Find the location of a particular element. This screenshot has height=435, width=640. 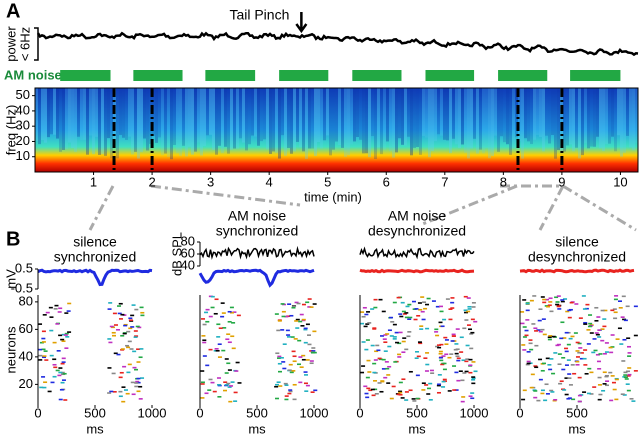

y-tick-label: 40 is located at coordinates (188, 264).